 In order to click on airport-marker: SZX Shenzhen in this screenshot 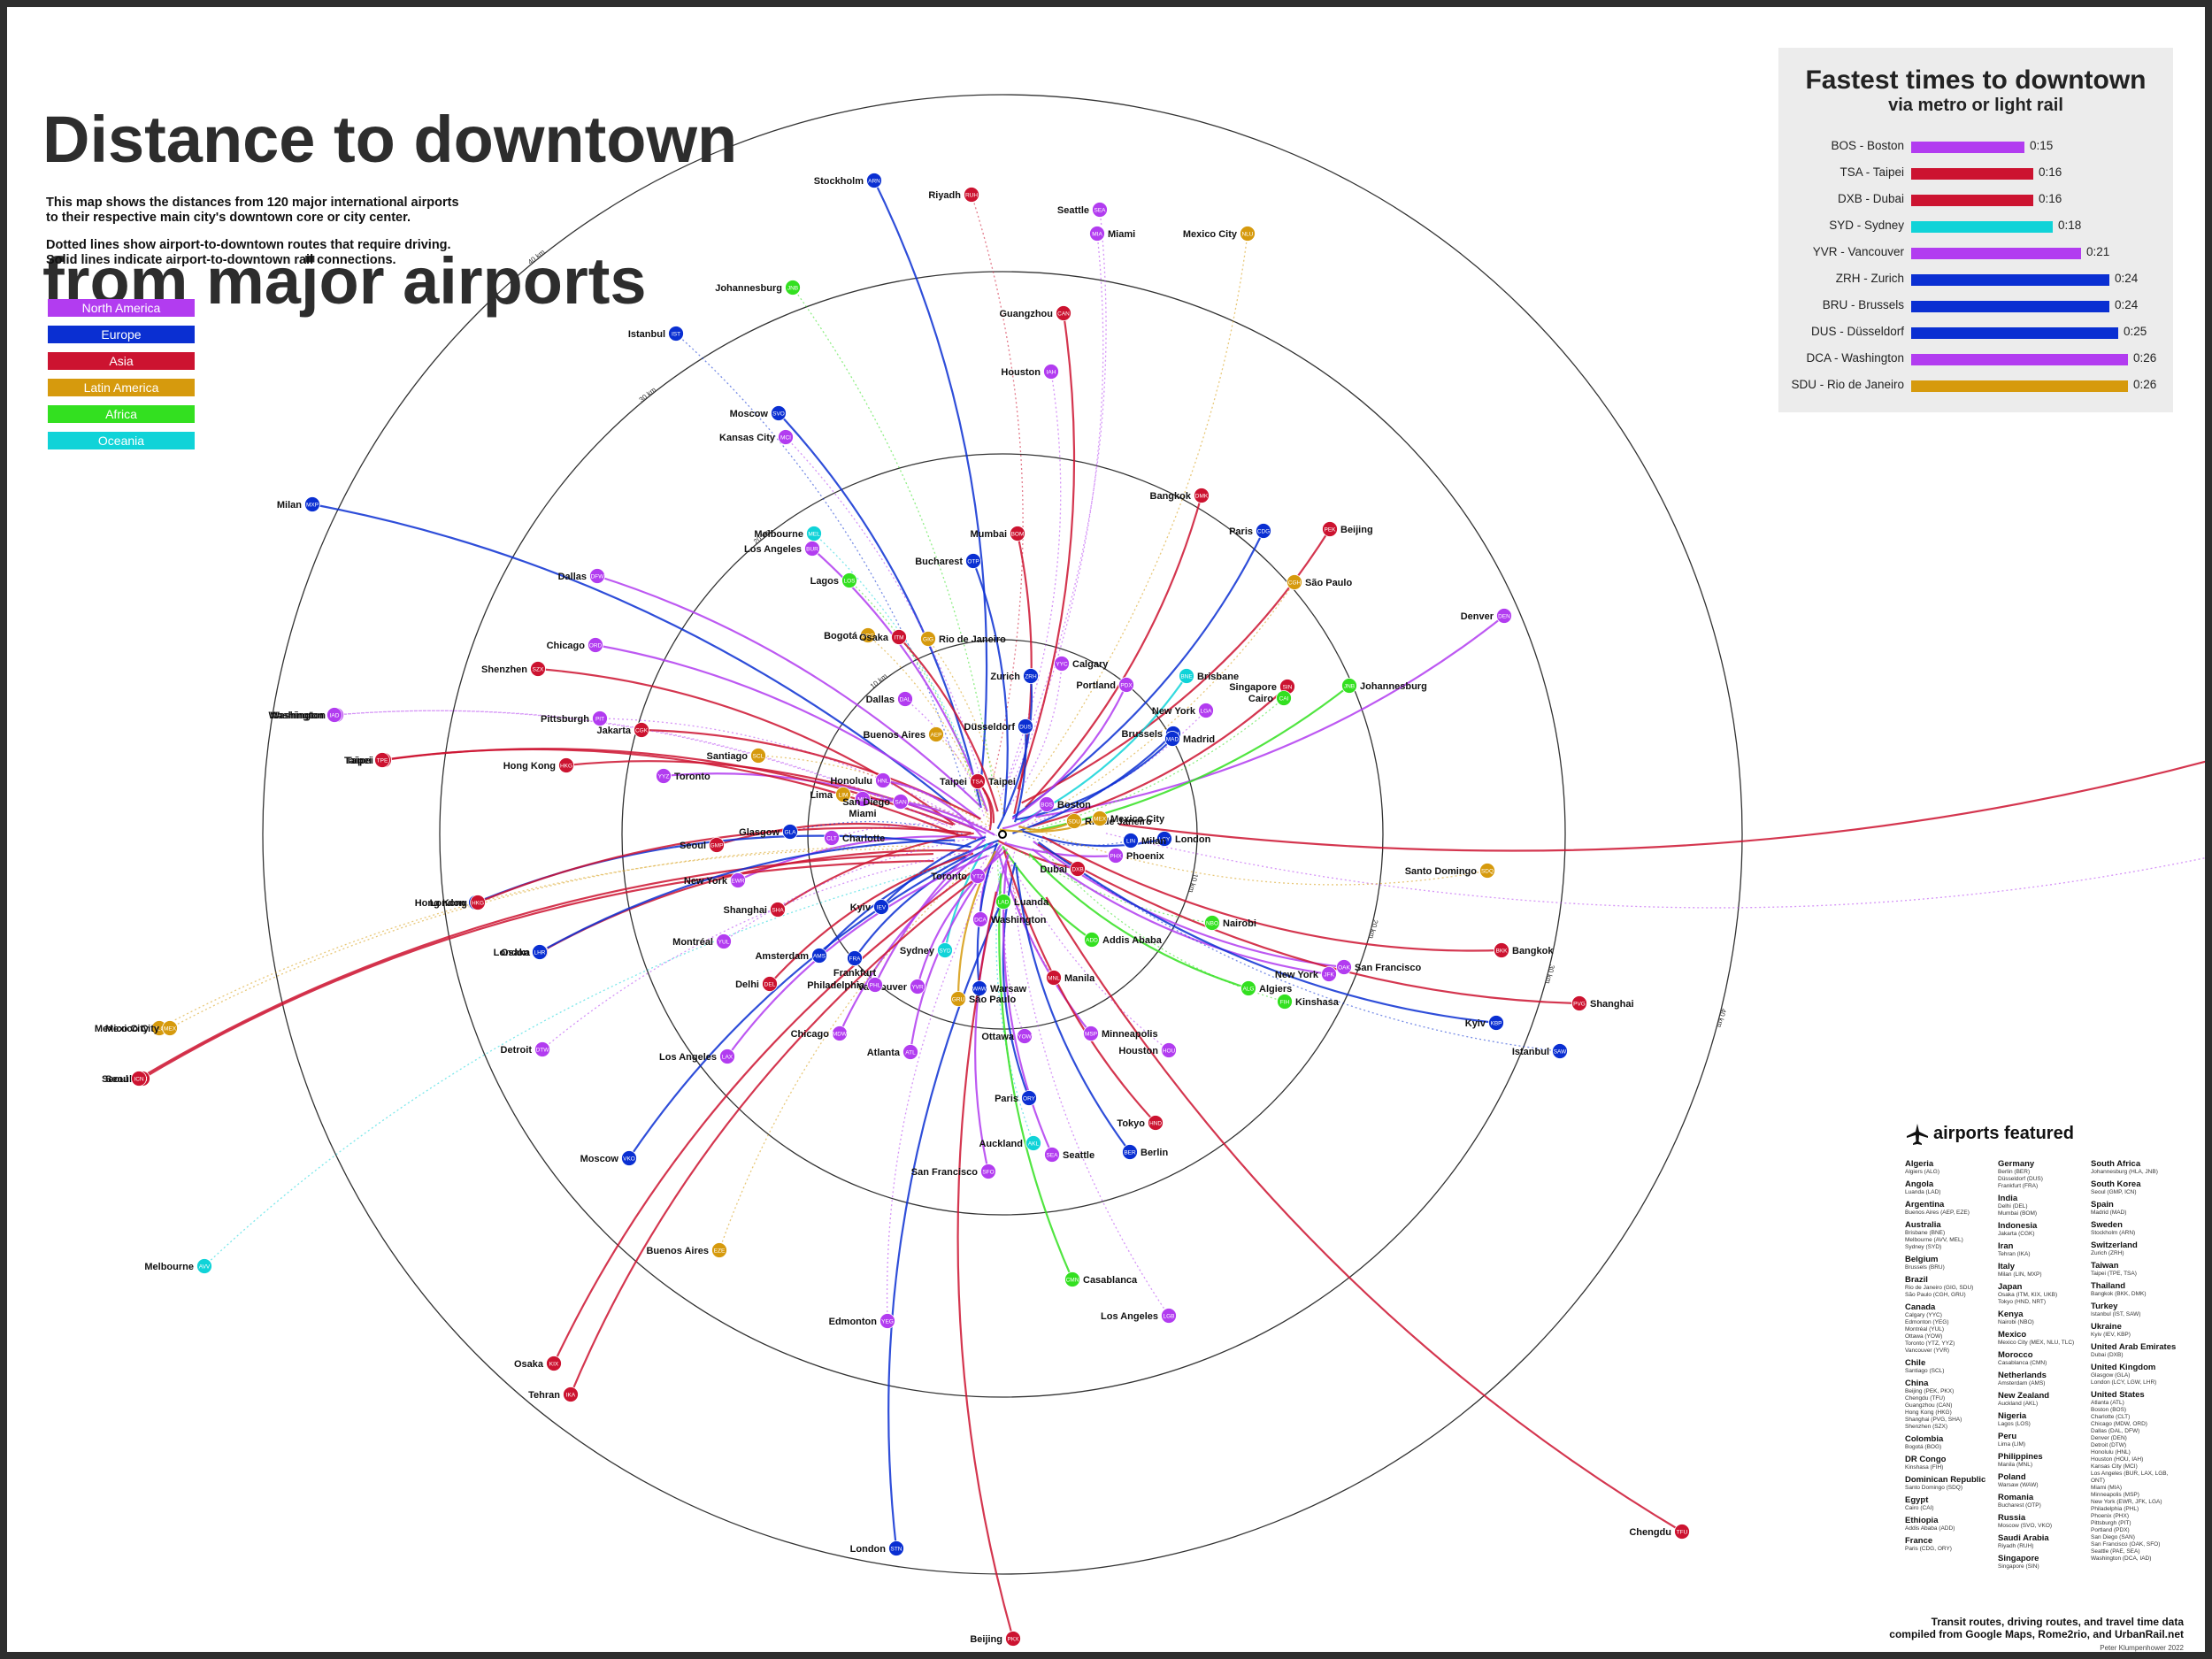, I will do `click(513, 669)`.